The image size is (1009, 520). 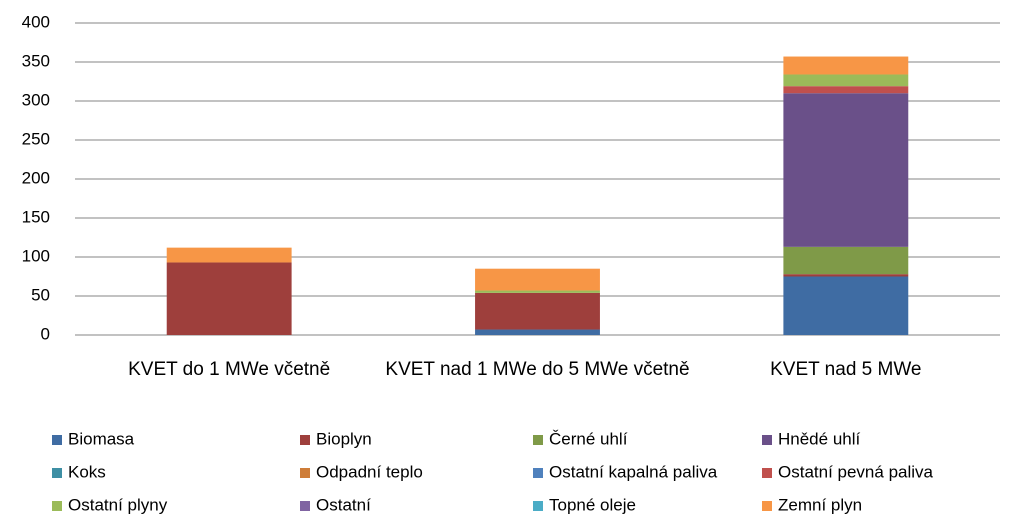 I want to click on y-tick-label: 100, so click(x=36, y=255).